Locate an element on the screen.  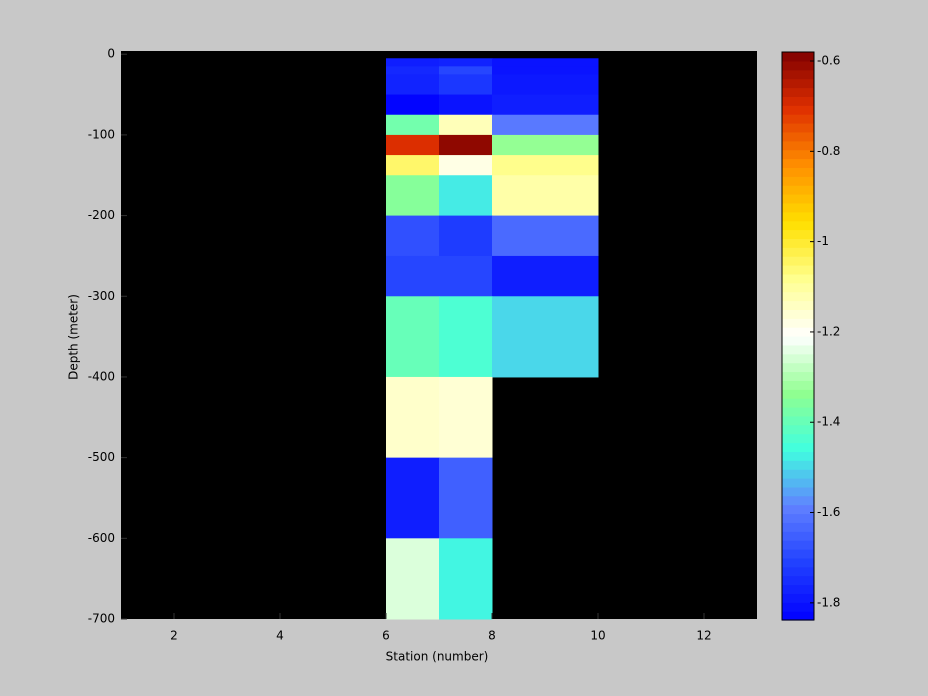
colorbar-tick-label: -0.6 is located at coordinates (828, 61).